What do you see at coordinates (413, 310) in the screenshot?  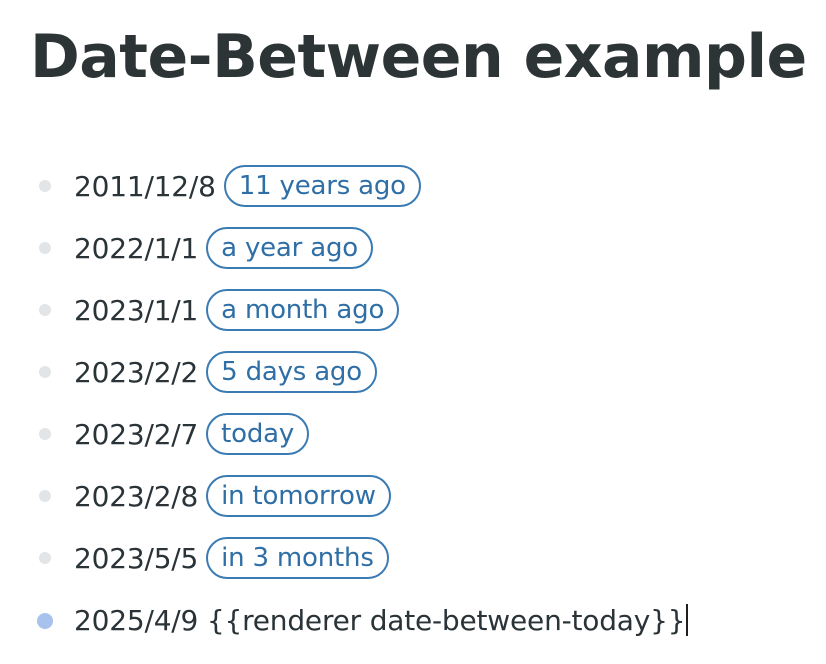 I see `list-item: 2023/1/1 a month ago` at bounding box center [413, 310].